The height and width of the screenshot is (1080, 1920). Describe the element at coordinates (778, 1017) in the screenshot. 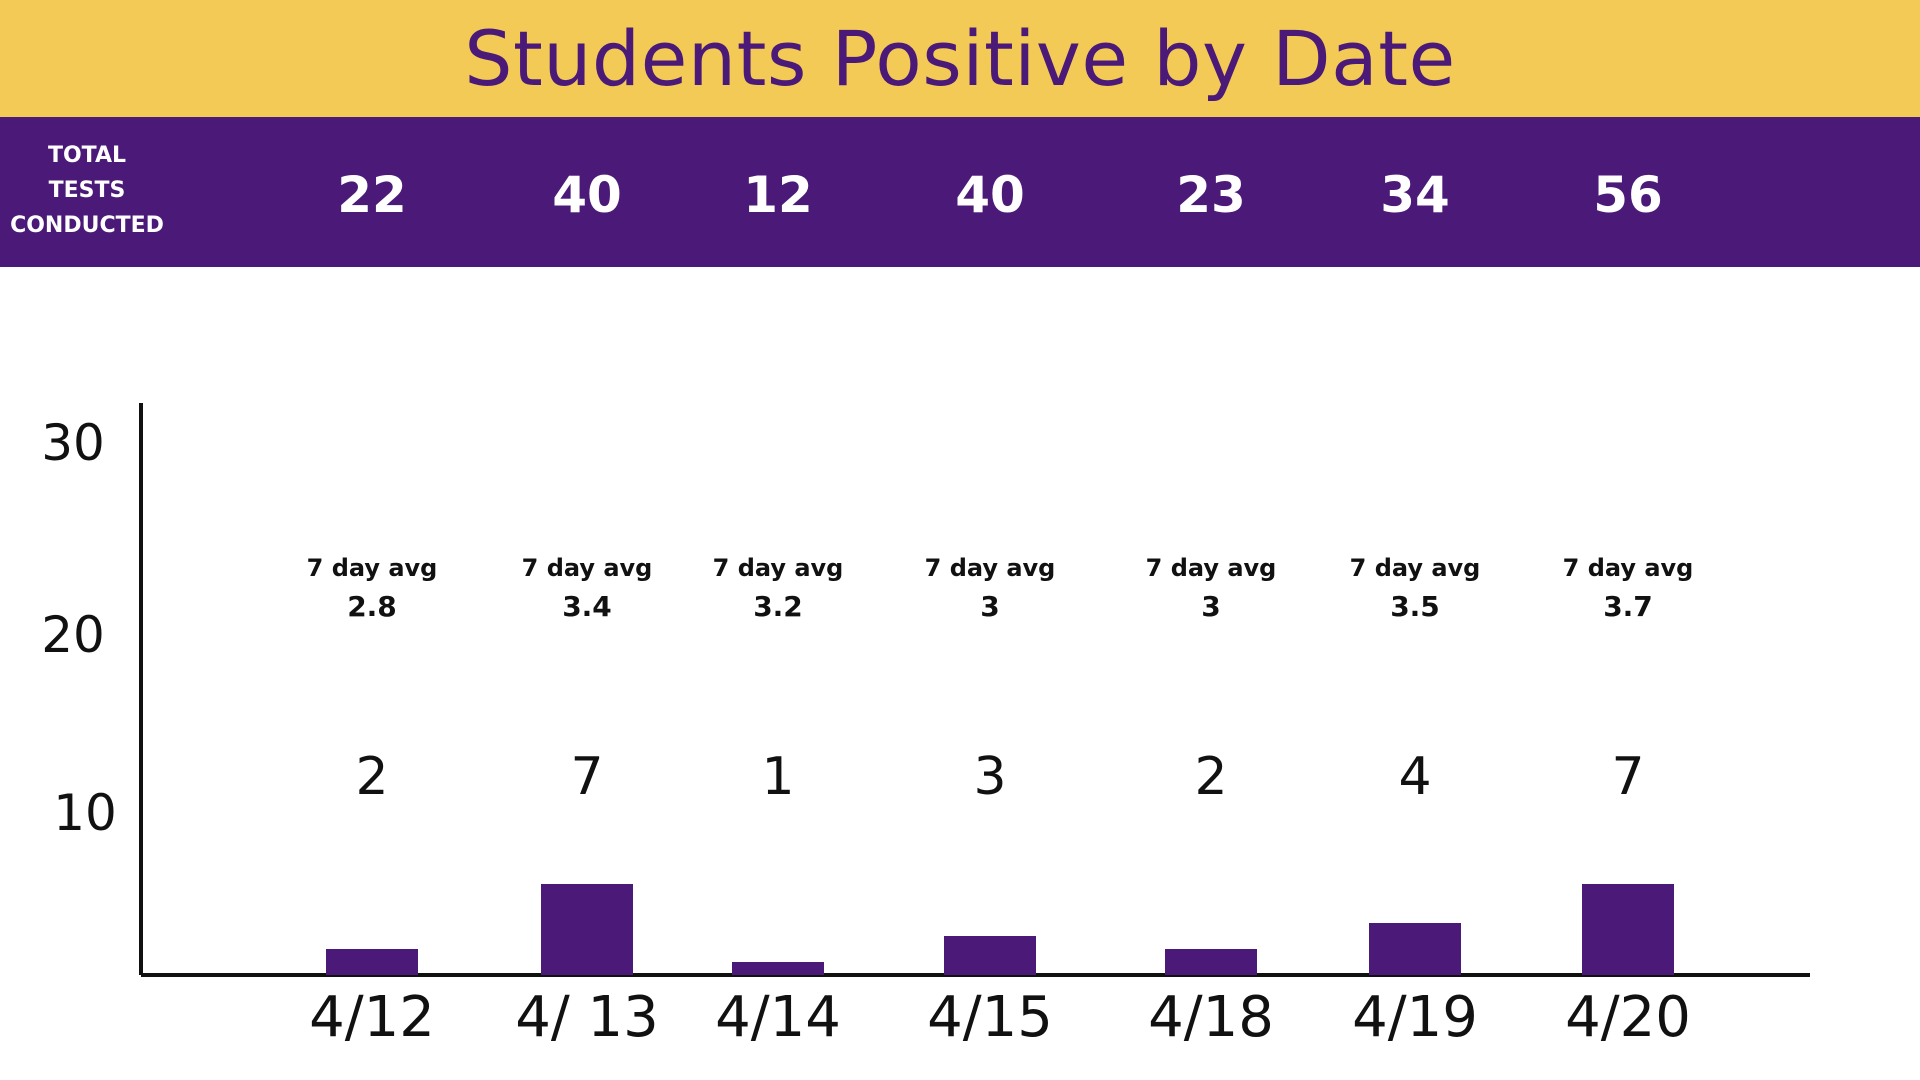

I see `x-tick-label: 4/14` at that location.